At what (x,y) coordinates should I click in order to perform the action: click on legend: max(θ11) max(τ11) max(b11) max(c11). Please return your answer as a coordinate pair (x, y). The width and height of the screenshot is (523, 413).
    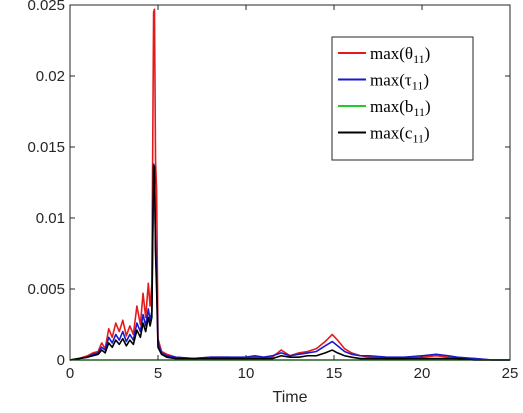
    Looking at the image, I should click on (402, 98).